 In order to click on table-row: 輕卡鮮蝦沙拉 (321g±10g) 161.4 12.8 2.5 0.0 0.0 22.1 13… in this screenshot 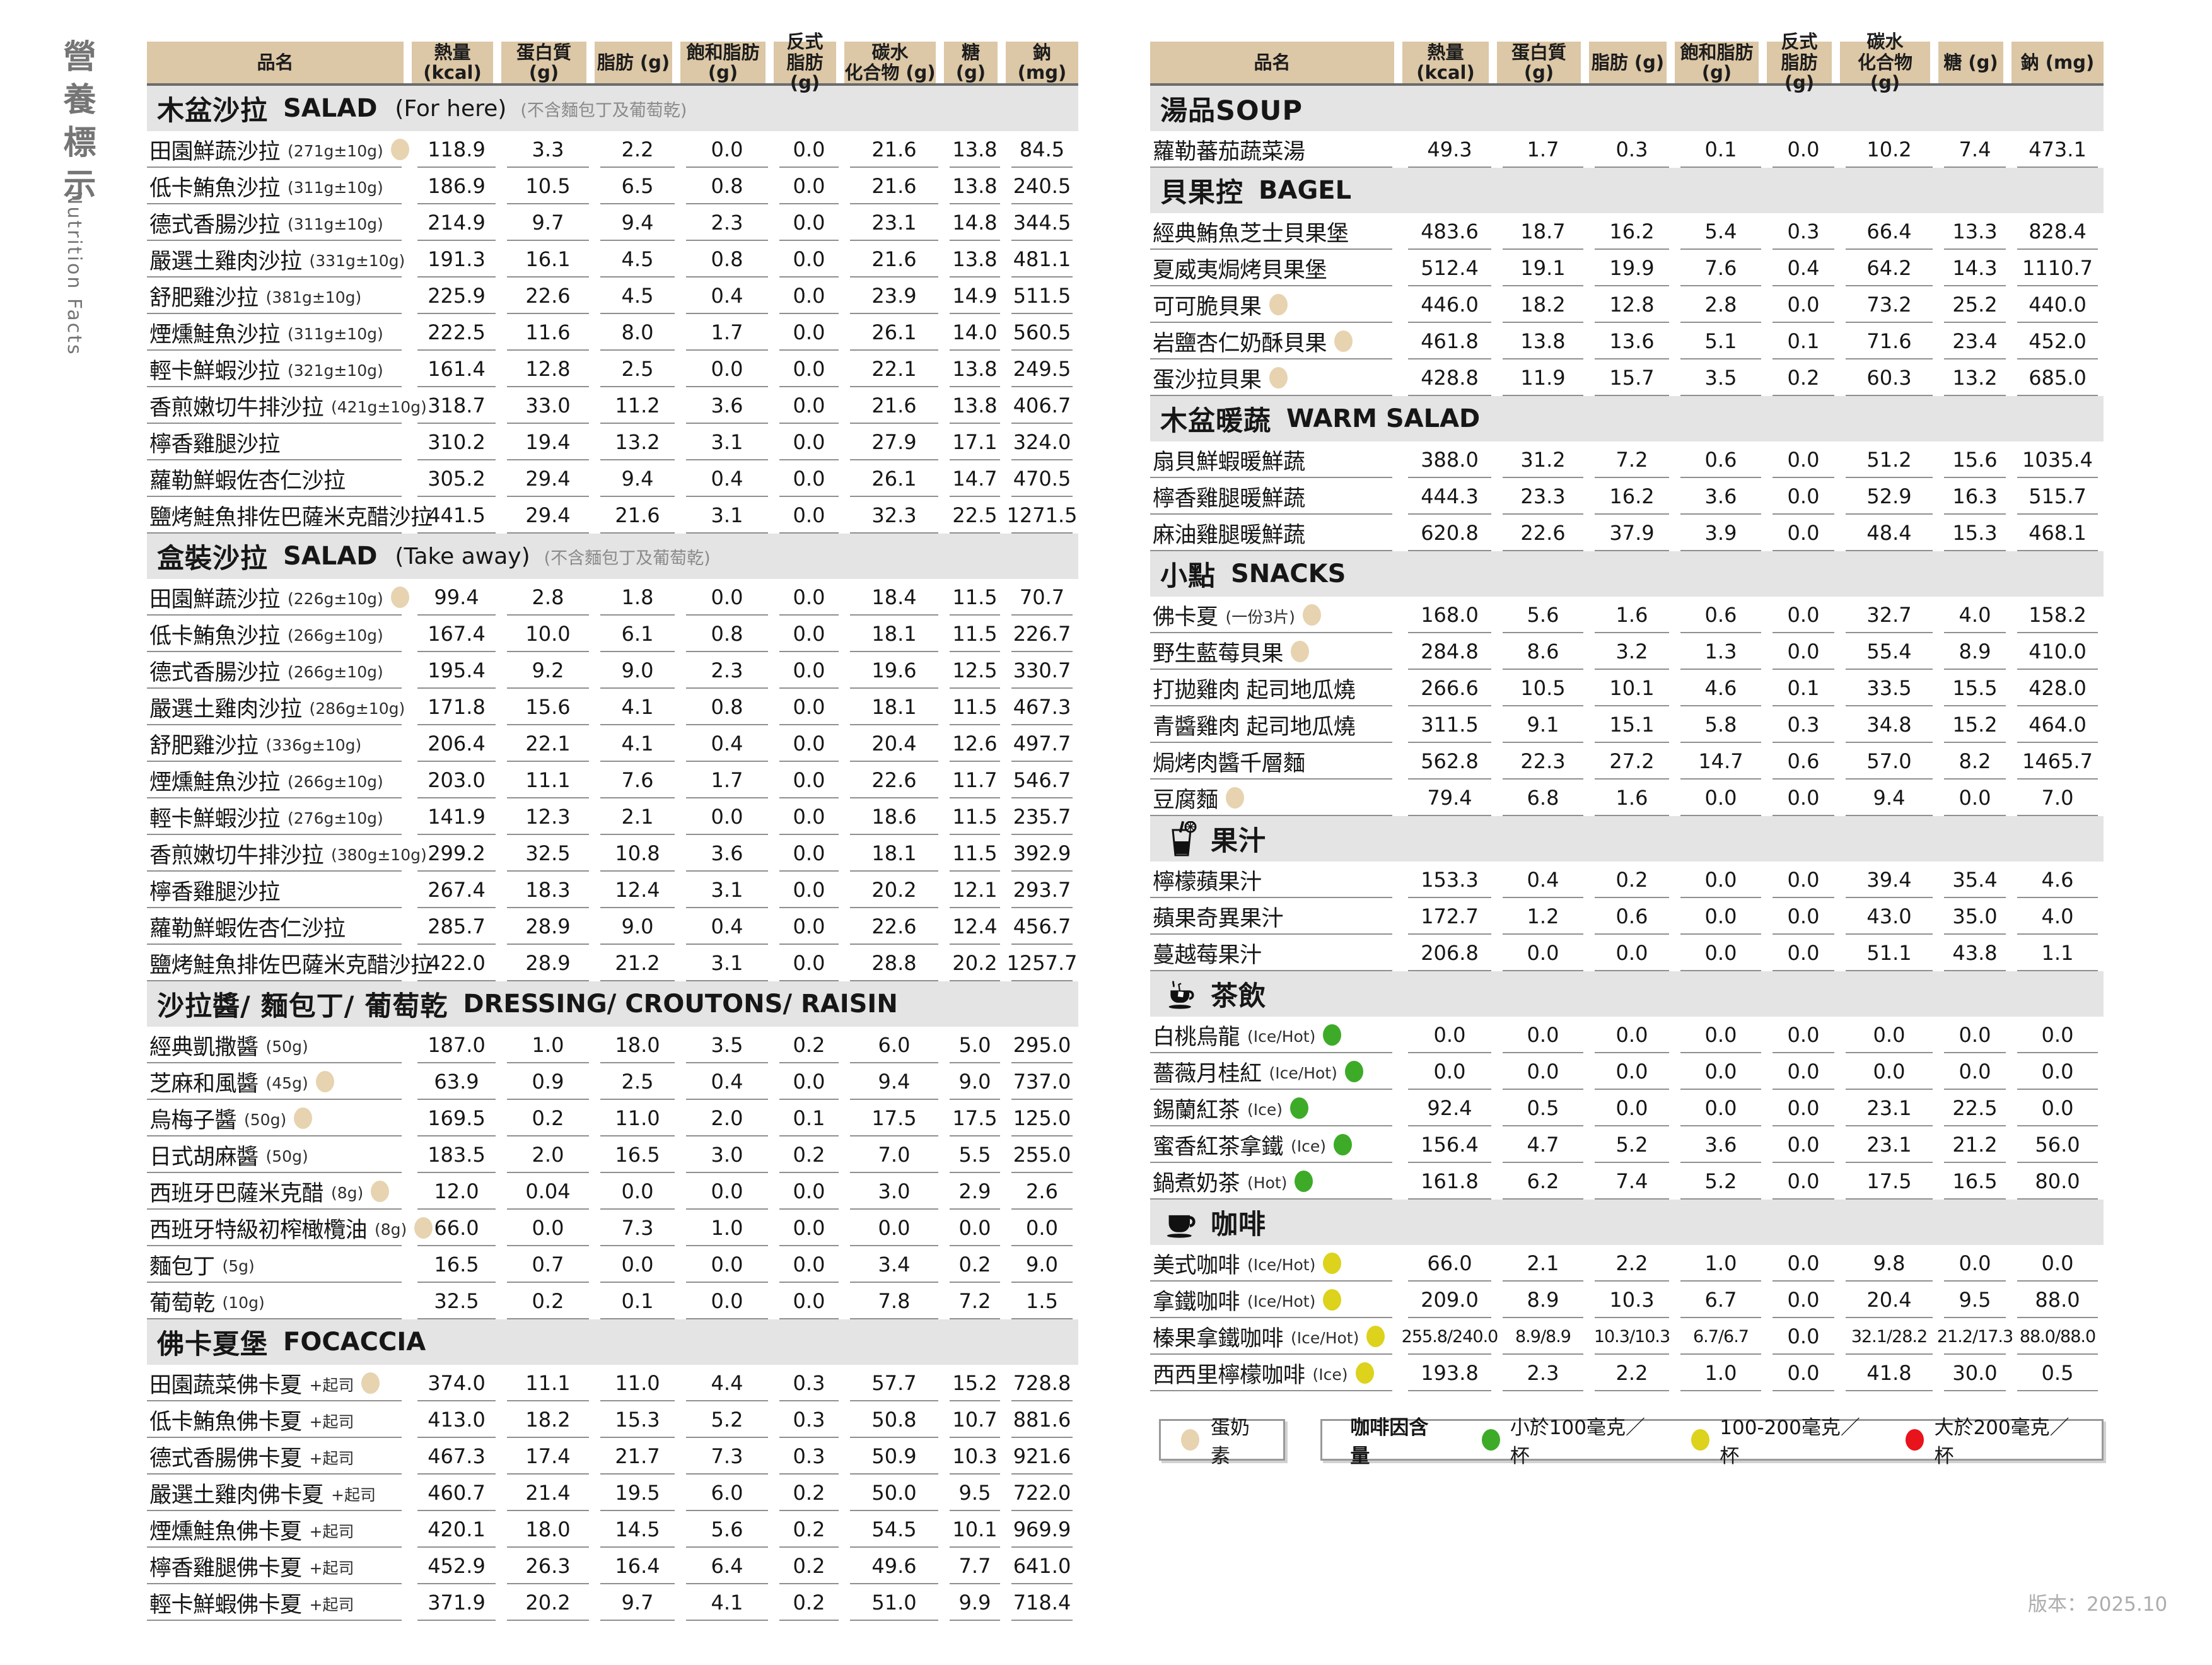, I will do `click(612, 369)`.